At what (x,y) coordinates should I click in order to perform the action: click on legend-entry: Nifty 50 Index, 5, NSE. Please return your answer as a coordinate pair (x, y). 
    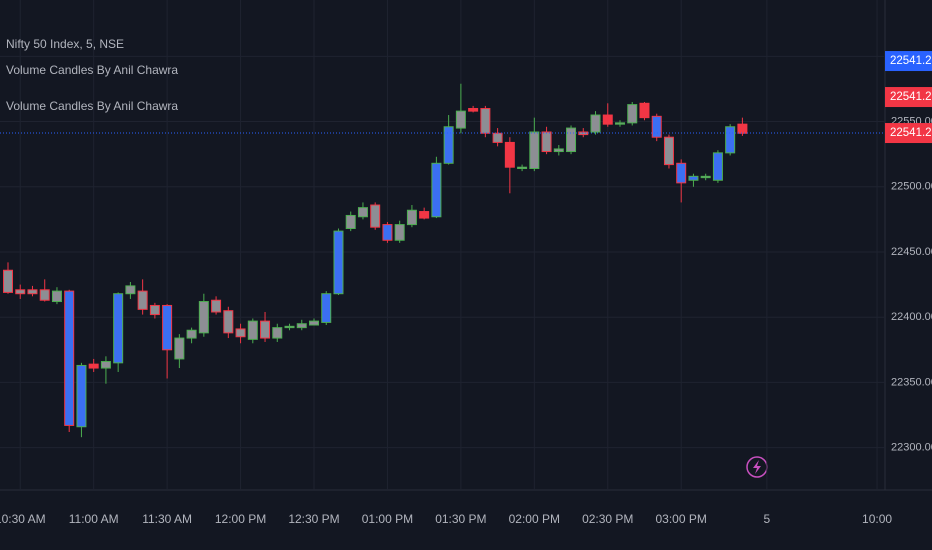
    Looking at the image, I should click on (65, 44).